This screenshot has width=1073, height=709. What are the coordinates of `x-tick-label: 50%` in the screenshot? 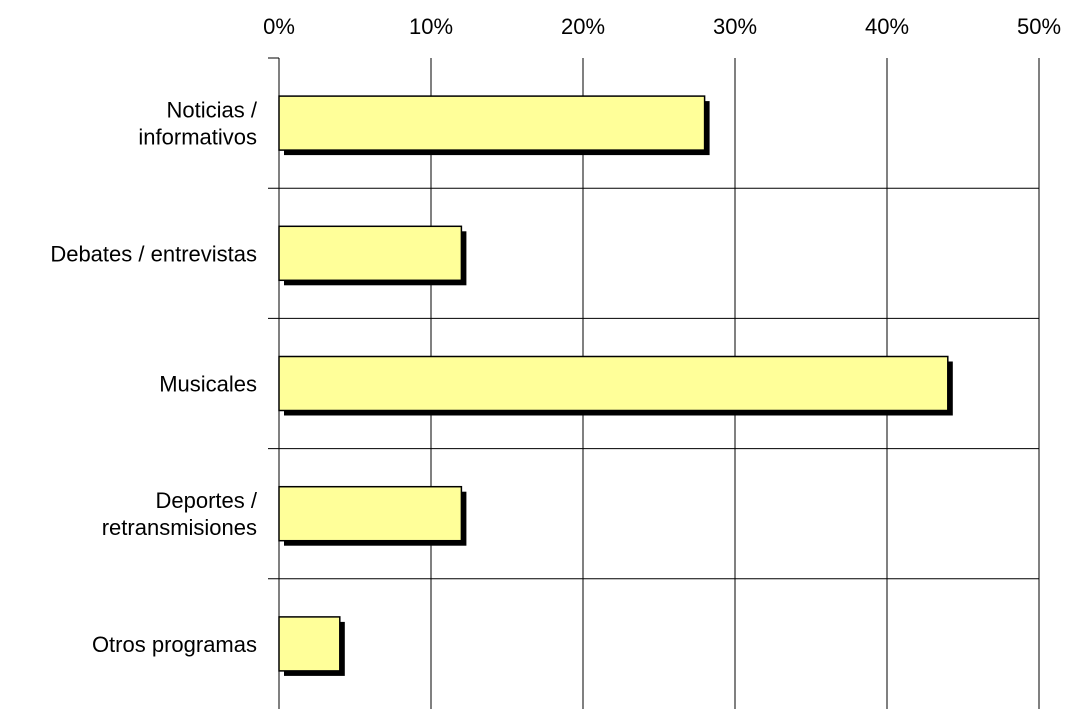 It's located at (1039, 26).